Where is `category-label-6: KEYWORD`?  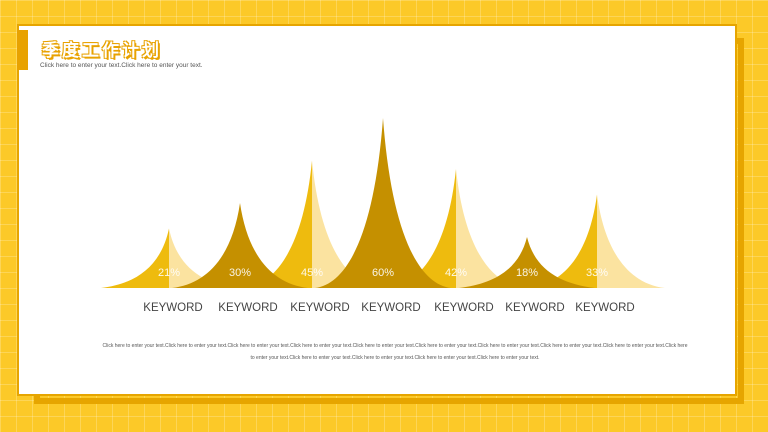 category-label-6: KEYWORD is located at coordinates (534, 308).